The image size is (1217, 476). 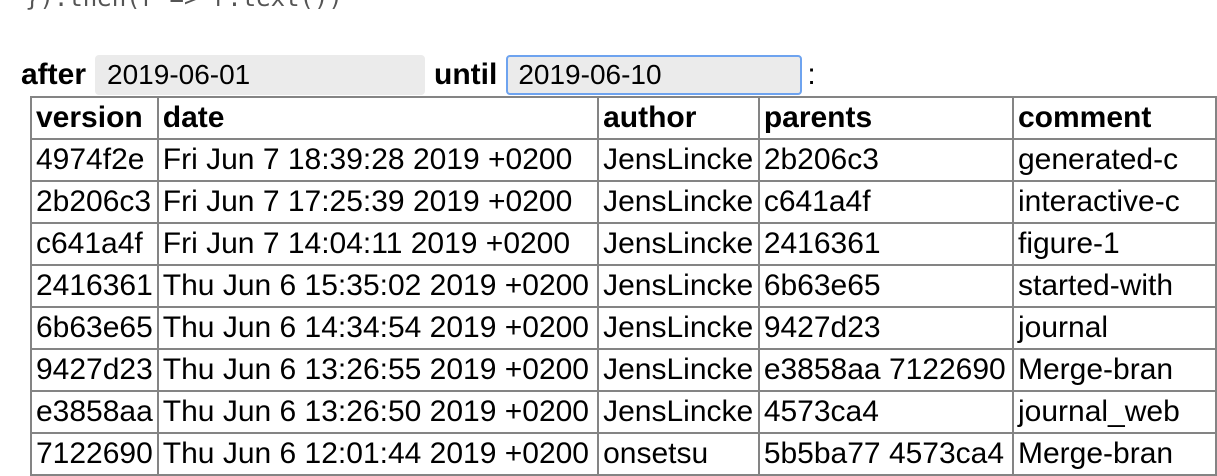 I want to click on code-snippet-truncated: }).then(r => r.text()), so click(x=184, y=6).